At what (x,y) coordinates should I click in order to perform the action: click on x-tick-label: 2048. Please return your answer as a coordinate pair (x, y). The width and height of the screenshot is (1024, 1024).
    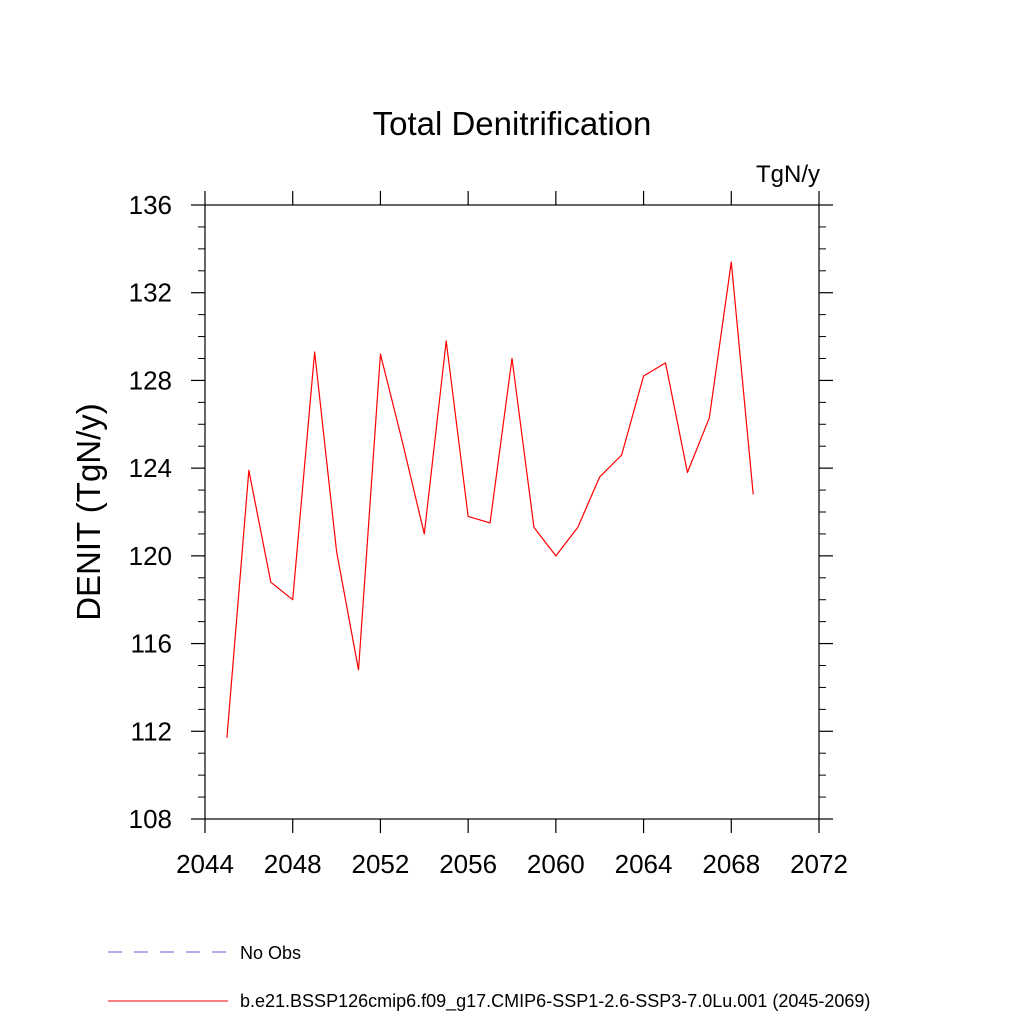
    Looking at the image, I should click on (293, 864).